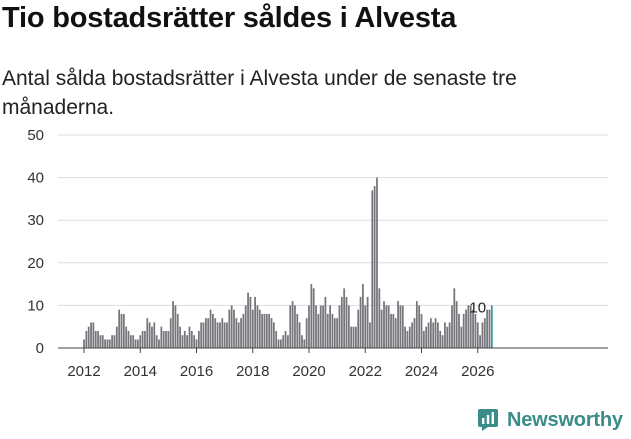 The width and height of the screenshot is (631, 439). Describe the element at coordinates (35, 263) in the screenshot. I see `y-tick-label: 20` at that location.